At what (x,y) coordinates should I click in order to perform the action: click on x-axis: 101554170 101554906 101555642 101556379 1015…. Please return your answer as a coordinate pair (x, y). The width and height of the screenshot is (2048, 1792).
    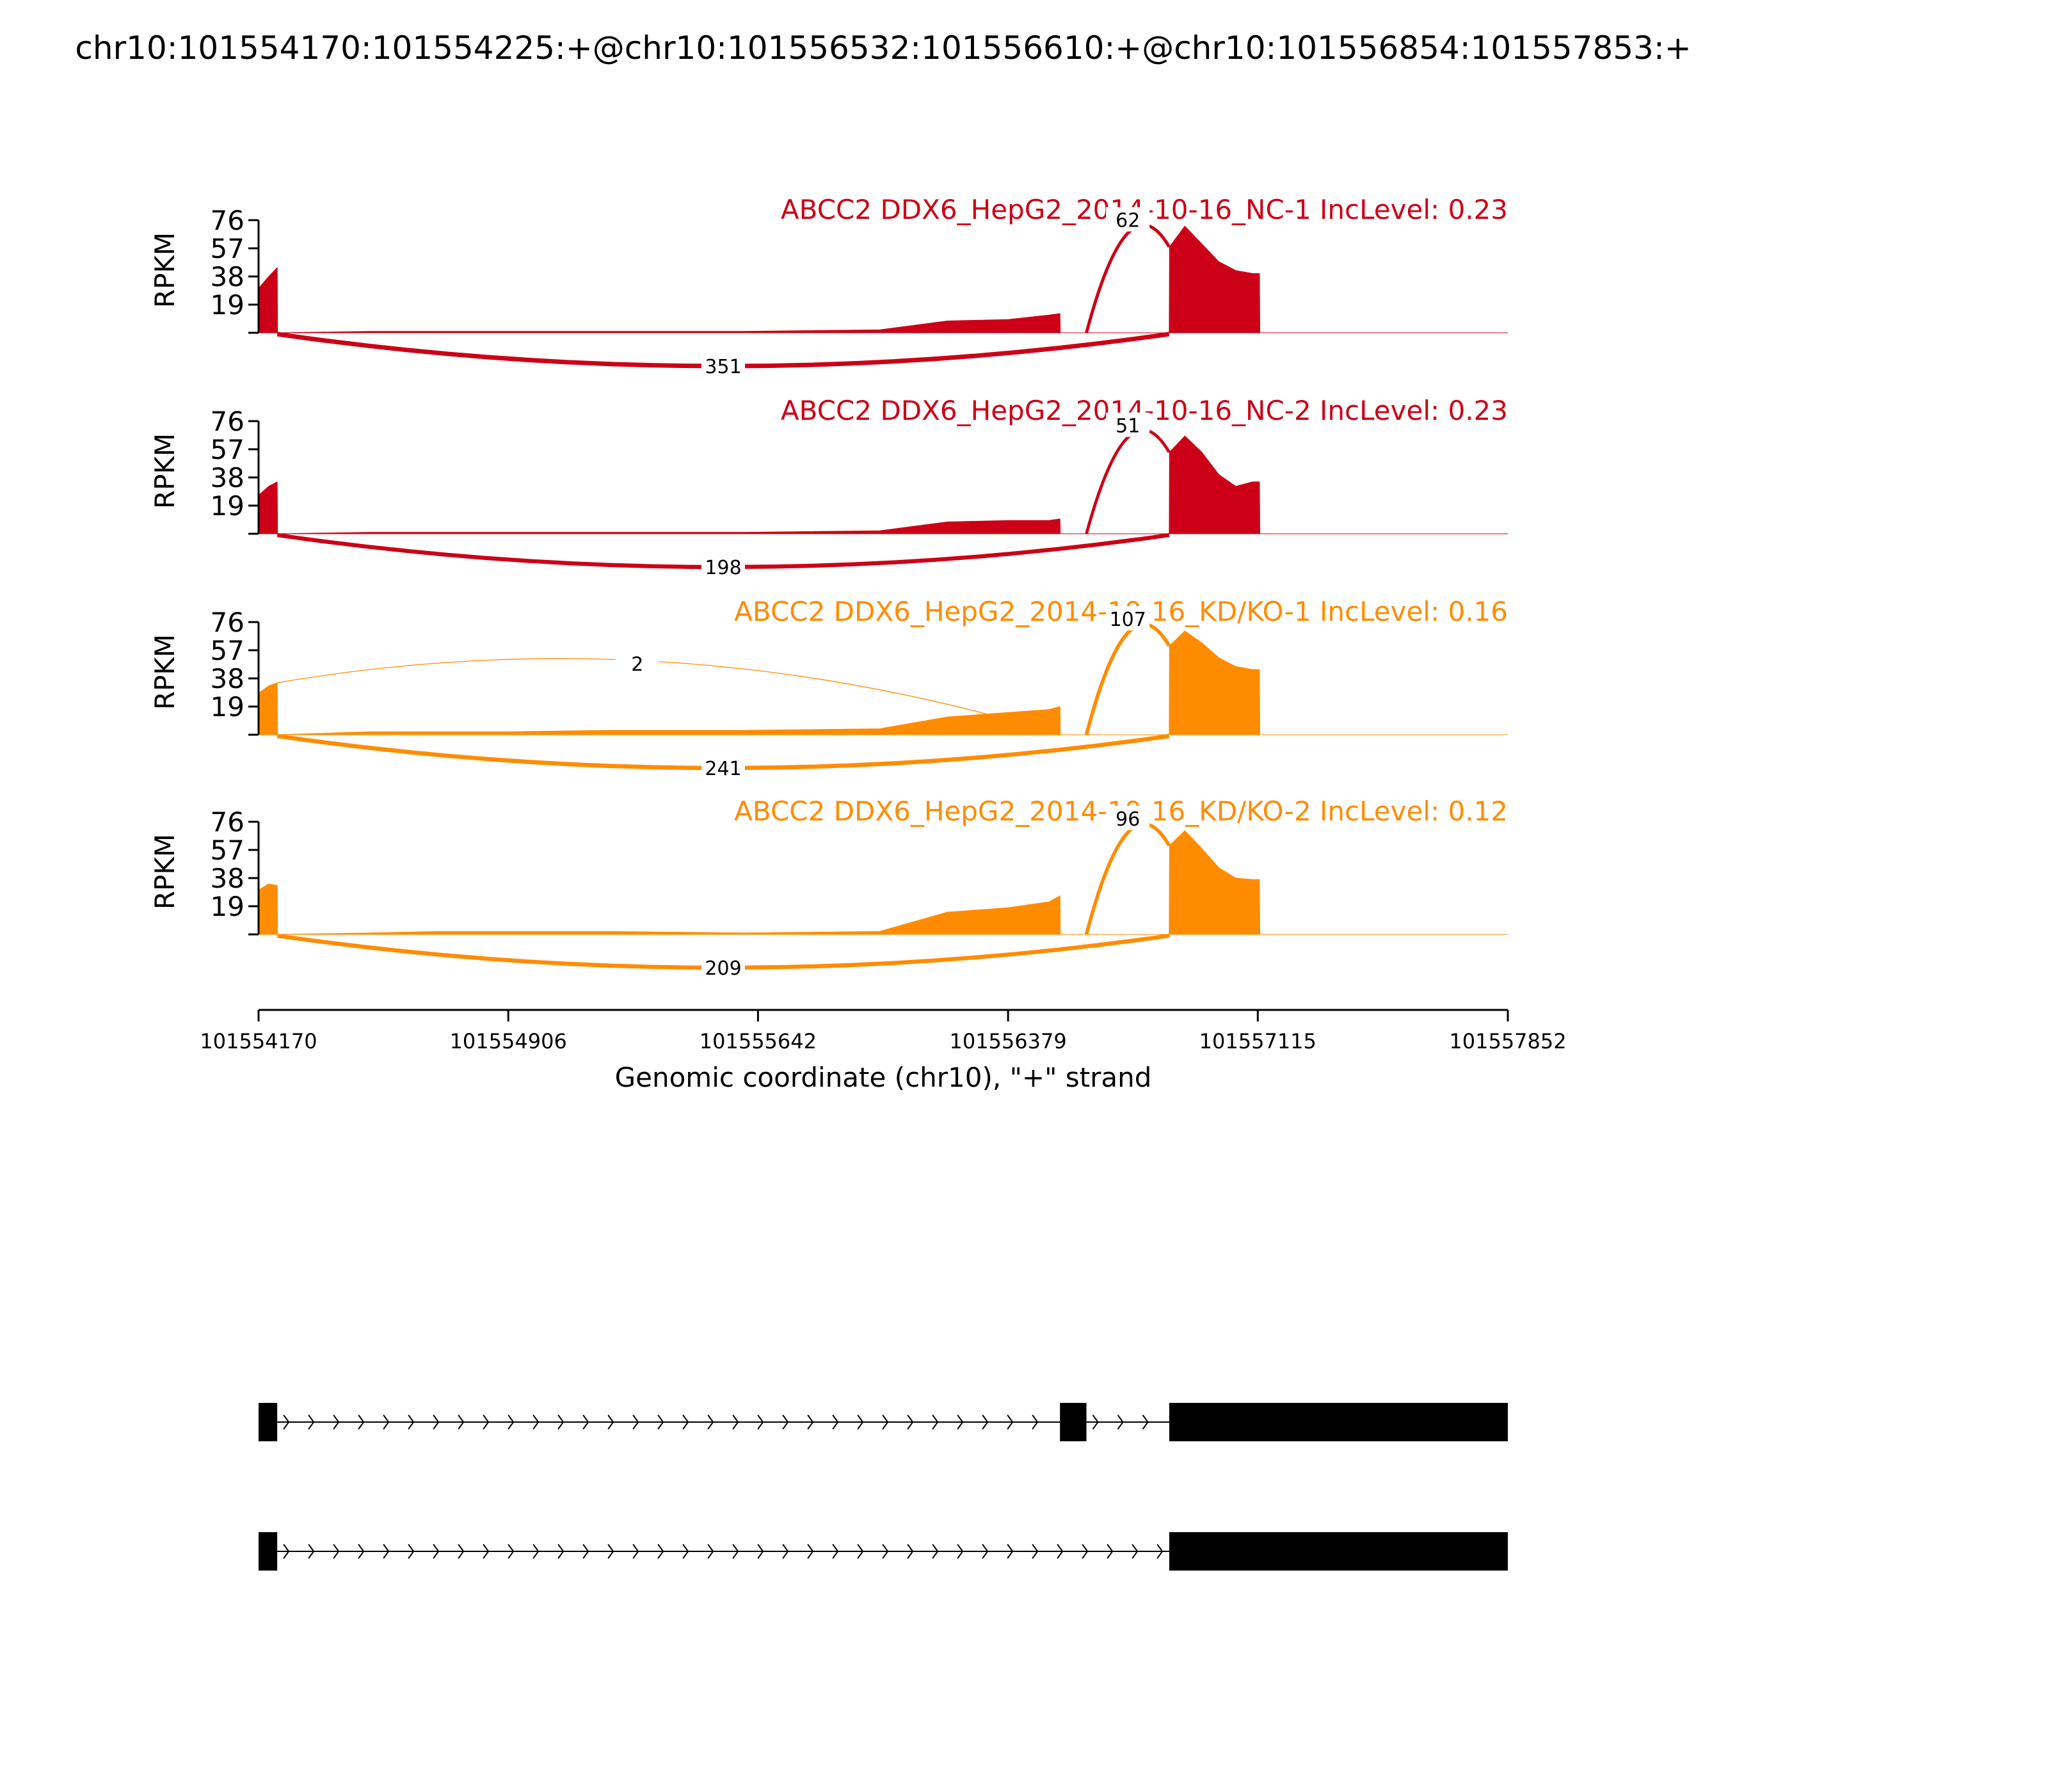
    Looking at the image, I should click on (883, 1031).